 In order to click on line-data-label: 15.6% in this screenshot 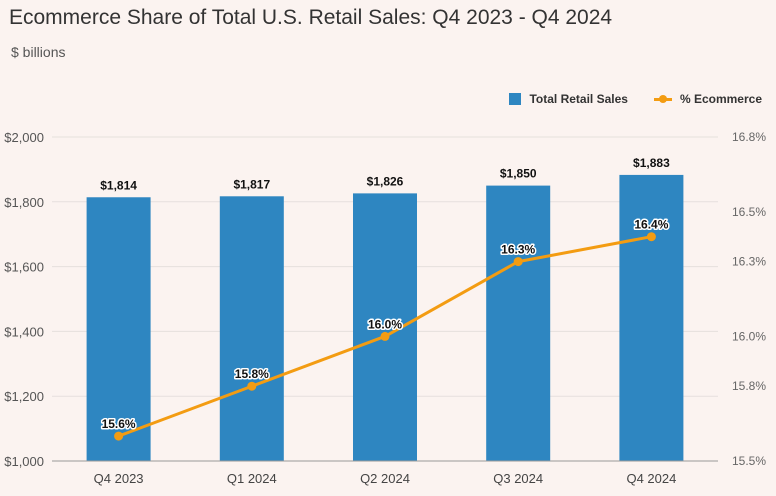, I will do `click(119, 424)`.